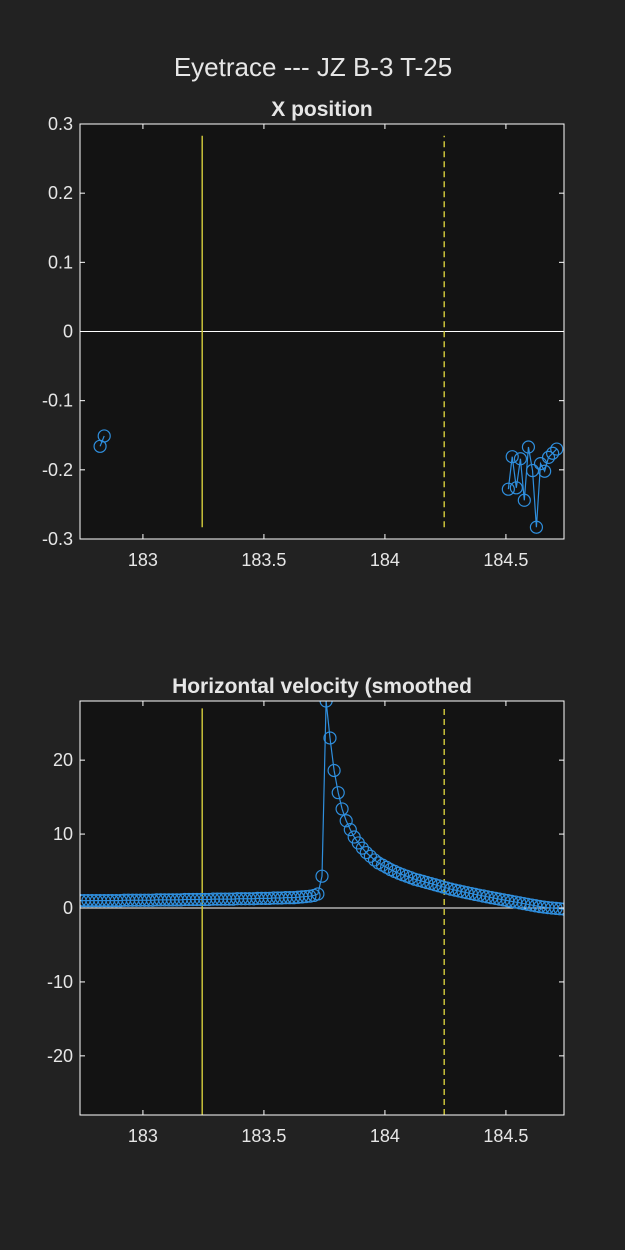 The width and height of the screenshot is (625, 1250). I want to click on chart-0-y-tick-label: 0.2, so click(60, 193).